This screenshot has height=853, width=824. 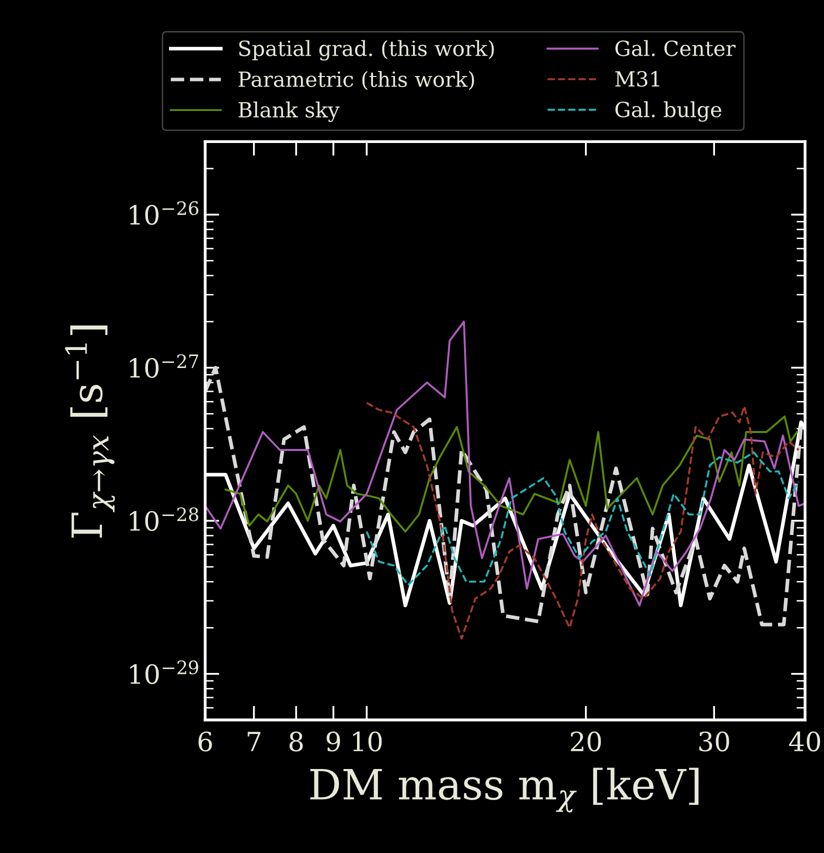 What do you see at coordinates (804, 742) in the screenshot?
I see `x-tick-label: 40` at bounding box center [804, 742].